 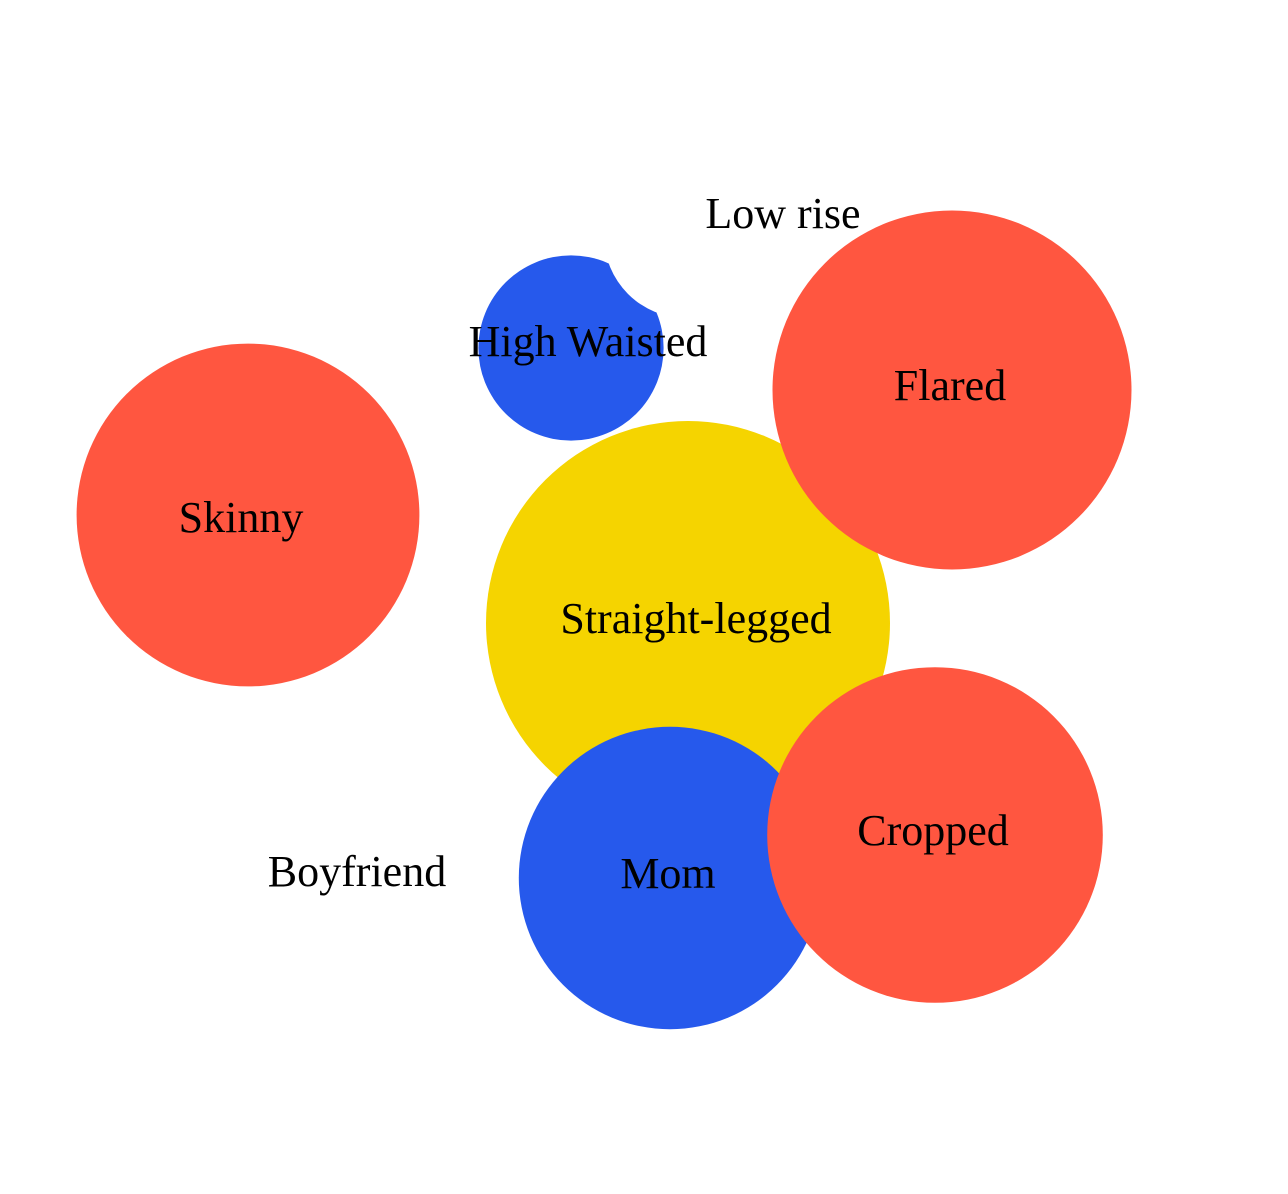 I want to click on bubble-cropped, so click(x=935, y=835).